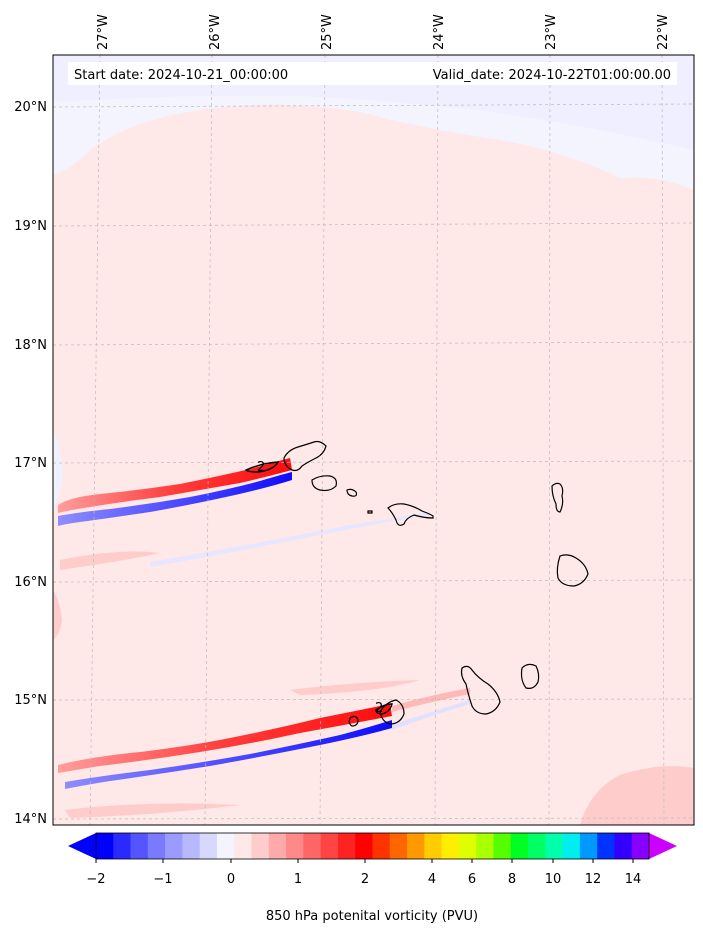  I want to click on island-santo-antao, so click(305, 456).